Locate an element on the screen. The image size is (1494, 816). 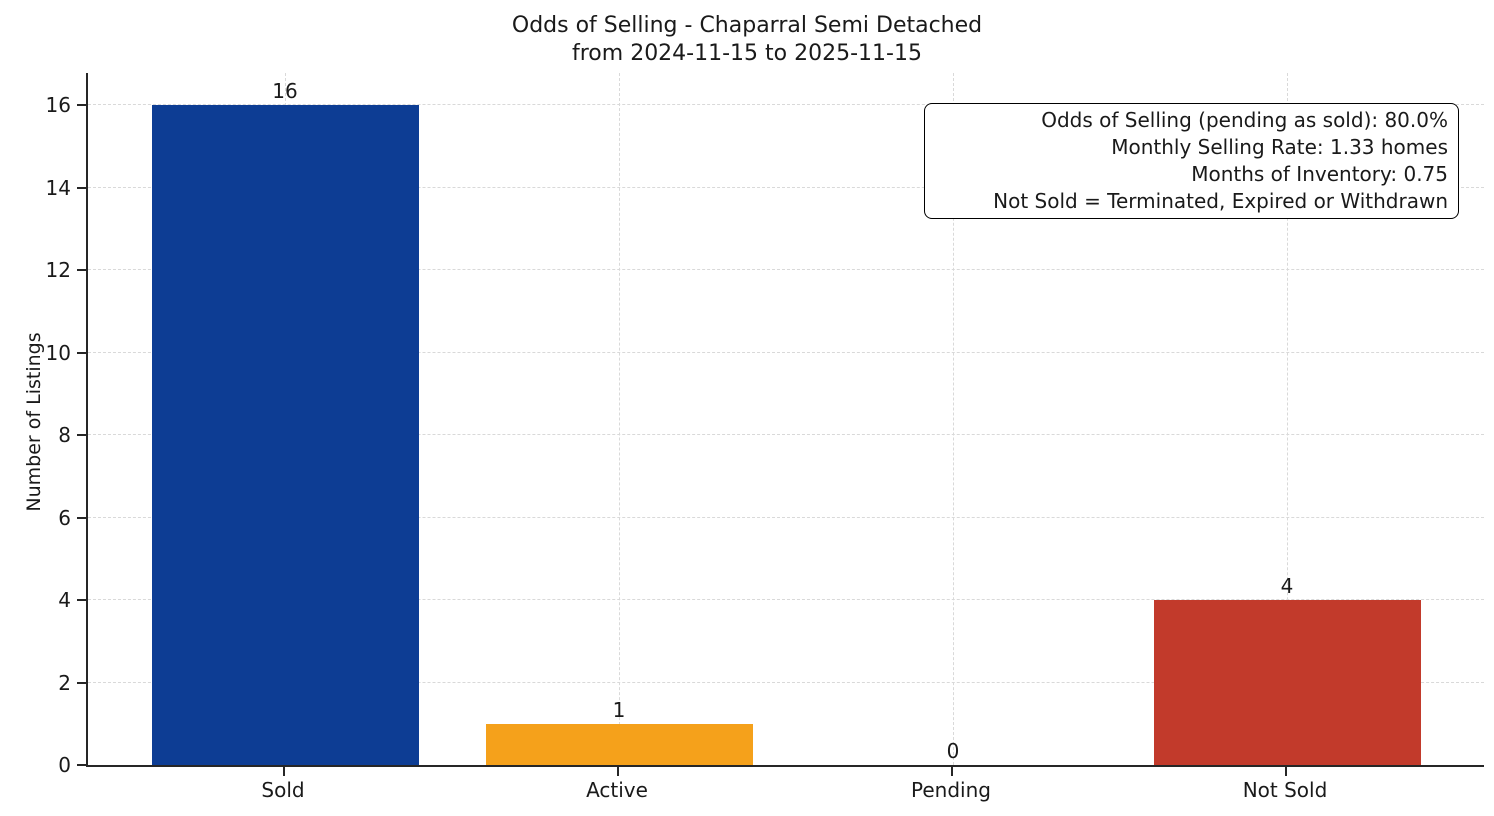
y-tick-label: 16 is located at coordinates (58, 105).